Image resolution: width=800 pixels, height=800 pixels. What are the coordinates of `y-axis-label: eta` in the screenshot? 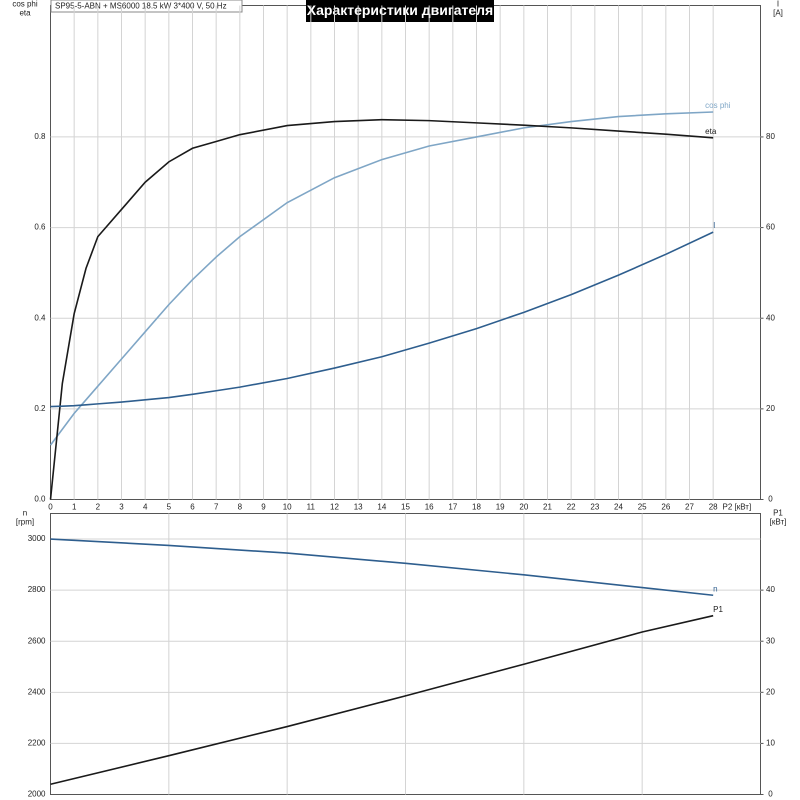 It's located at (25, 13).